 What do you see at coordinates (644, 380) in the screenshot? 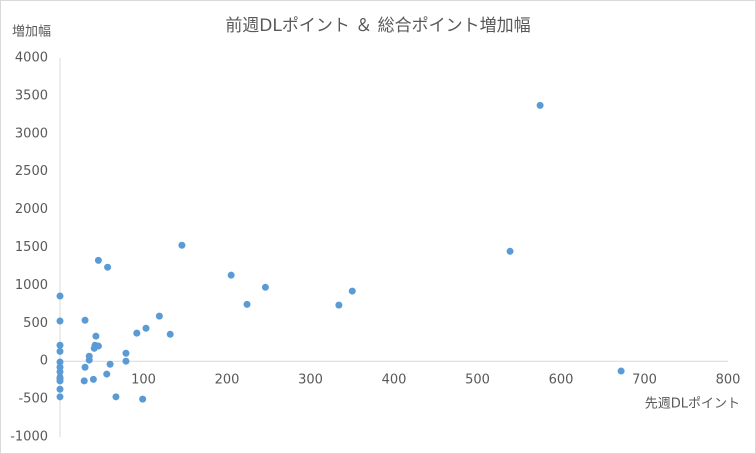
I see `x-tick-label: 700` at bounding box center [644, 380].